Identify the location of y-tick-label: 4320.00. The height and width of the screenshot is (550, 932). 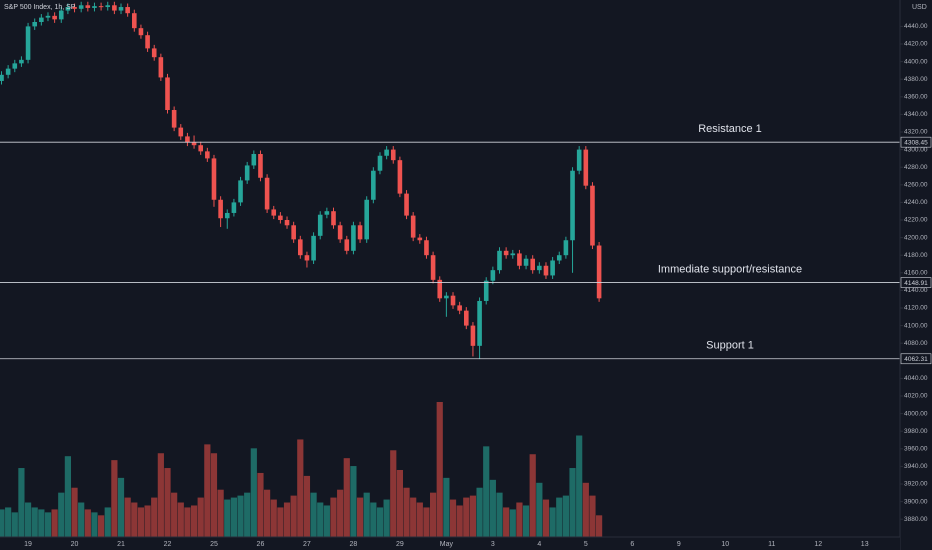
(916, 132).